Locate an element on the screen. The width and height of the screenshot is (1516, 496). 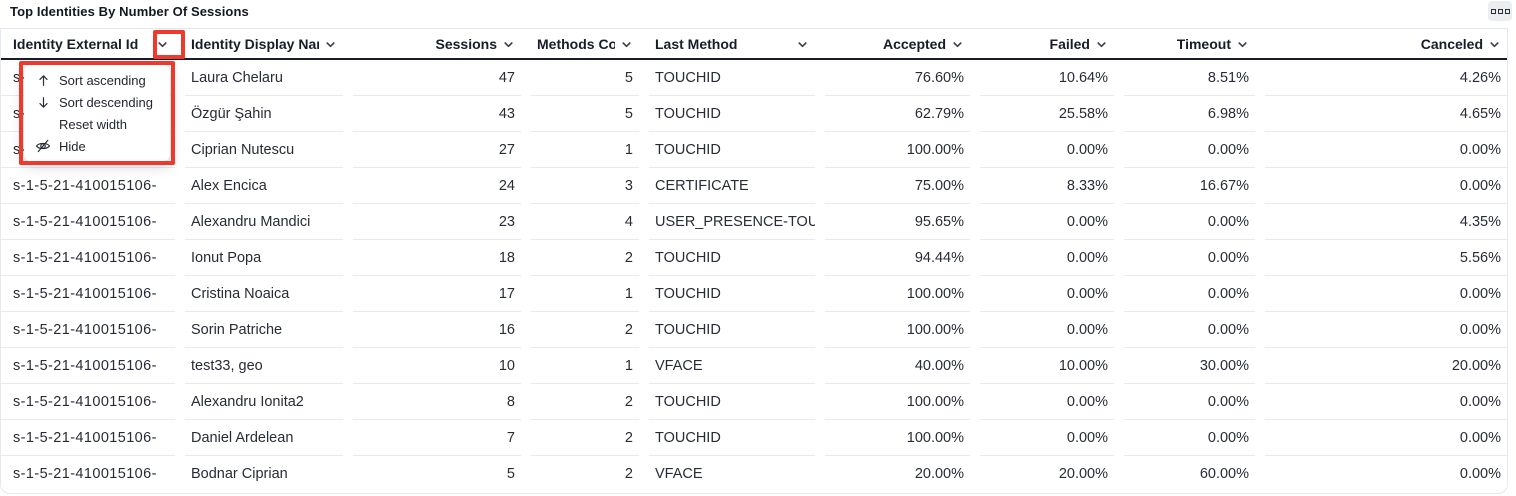
column-header-label: Identity Display Name is located at coordinates (255, 43).